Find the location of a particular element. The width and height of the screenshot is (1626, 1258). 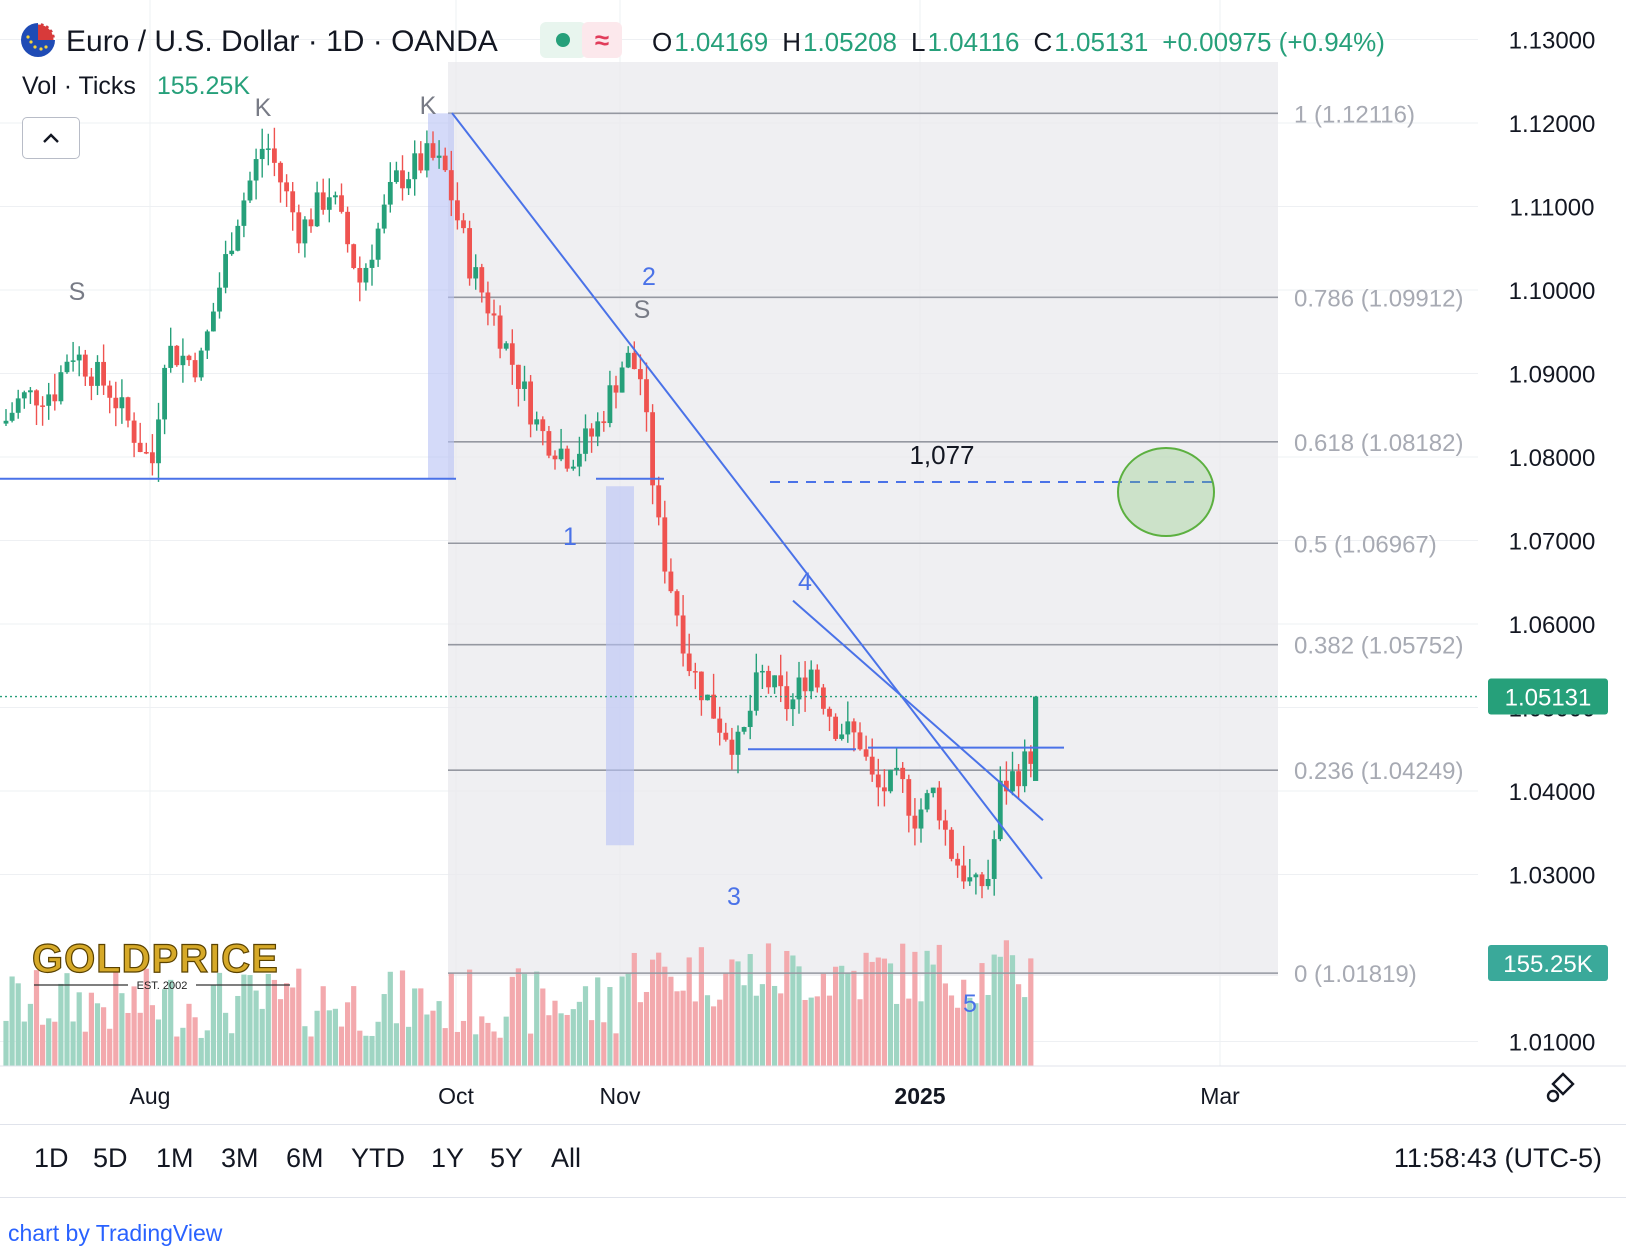

last-candle is located at coordinates (1036, 738).